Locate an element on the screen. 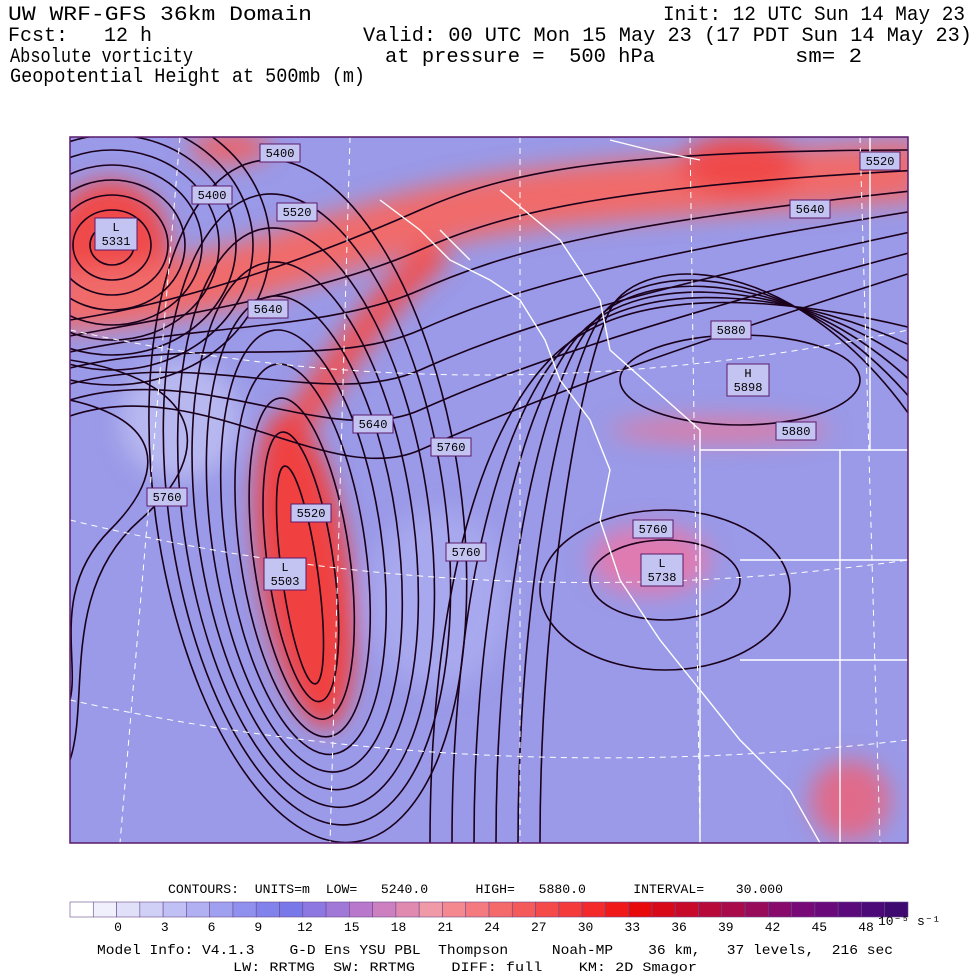  colorbar-tick-label: 39 is located at coordinates (726, 927).